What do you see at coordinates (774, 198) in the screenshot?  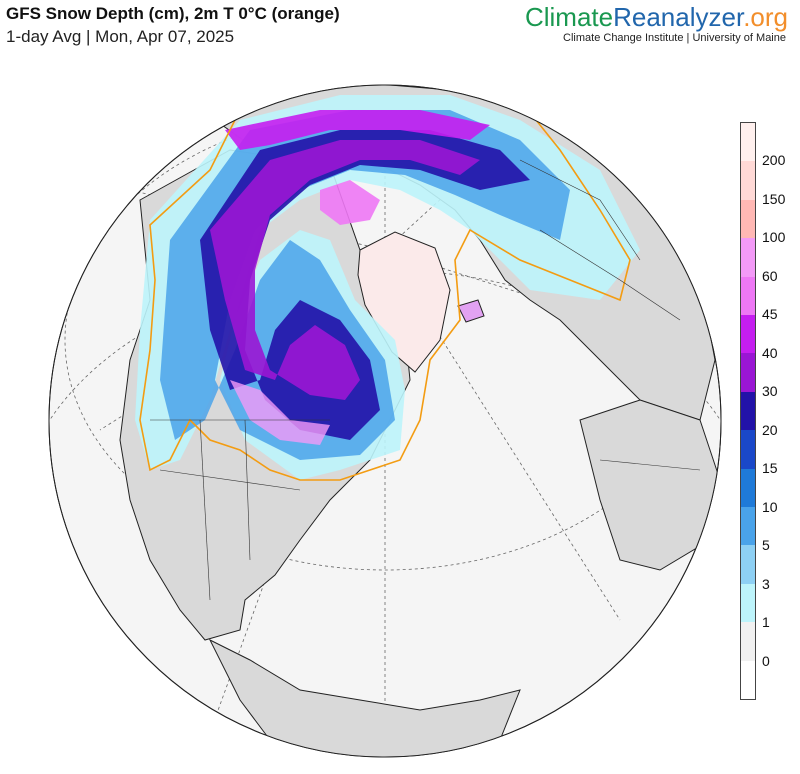 I see `legend-label: 150` at bounding box center [774, 198].